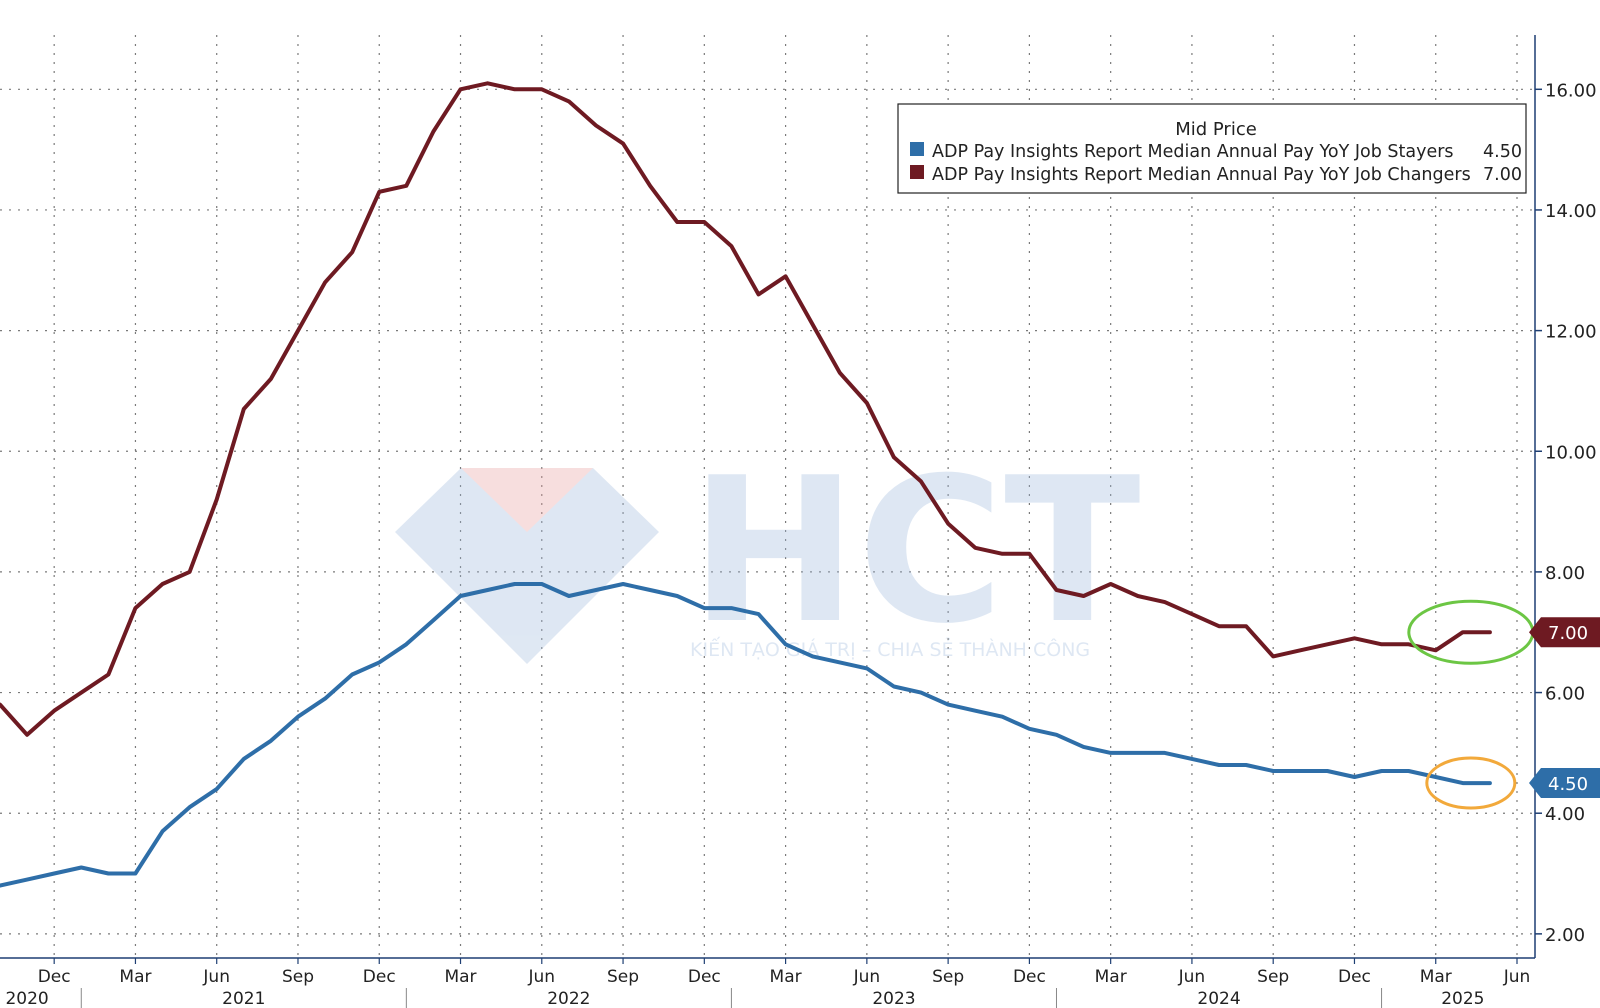  I want to click on legend-box, so click(1212, 148).